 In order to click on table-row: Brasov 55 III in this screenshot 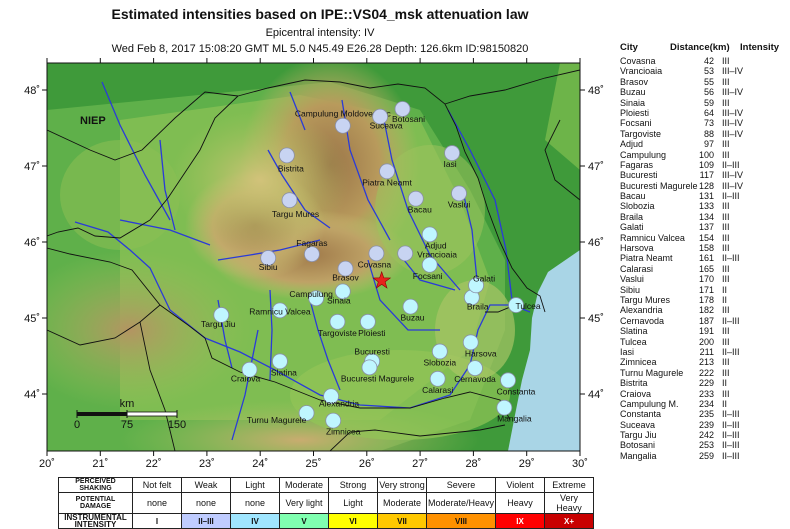, I will do `click(705, 82)`.